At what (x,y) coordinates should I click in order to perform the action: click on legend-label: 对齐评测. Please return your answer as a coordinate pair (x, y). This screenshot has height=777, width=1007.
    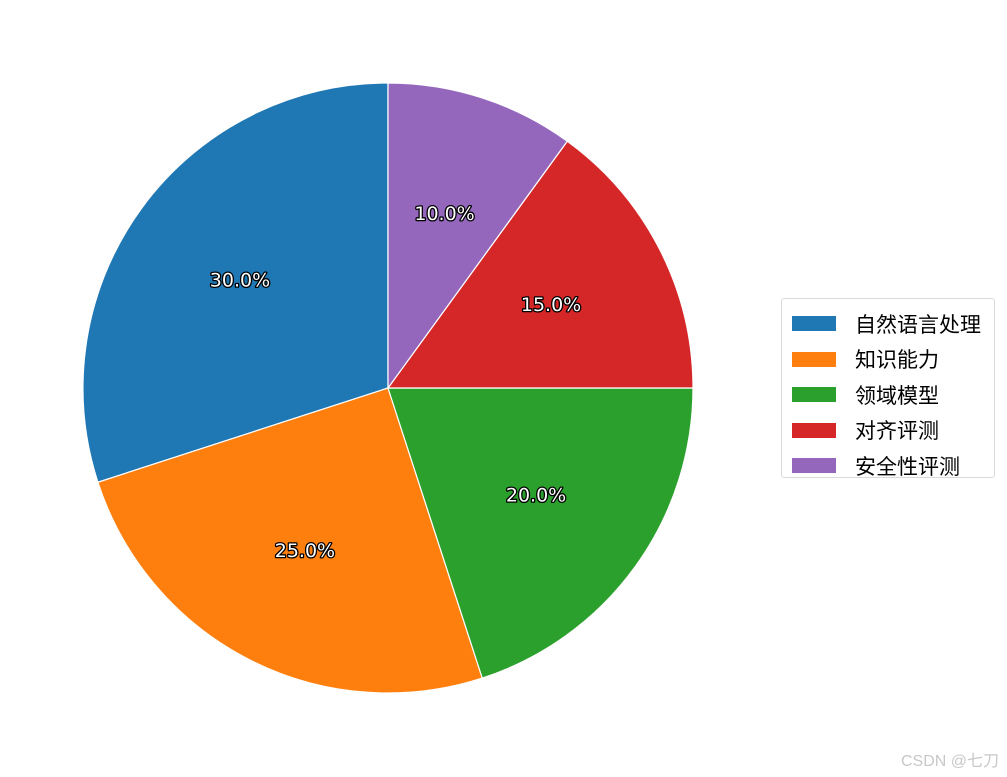
    Looking at the image, I should click on (897, 431).